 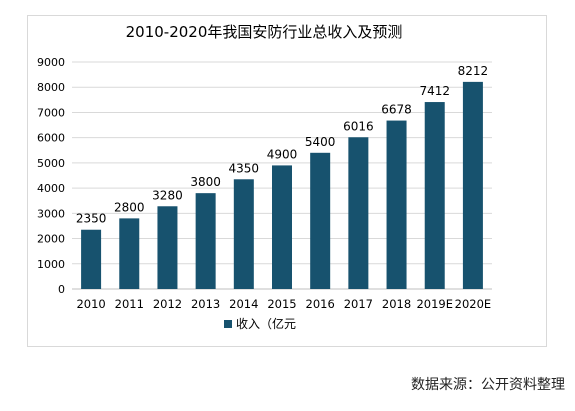 What do you see at coordinates (282, 154) in the screenshot?
I see `data-label: 4900` at bounding box center [282, 154].